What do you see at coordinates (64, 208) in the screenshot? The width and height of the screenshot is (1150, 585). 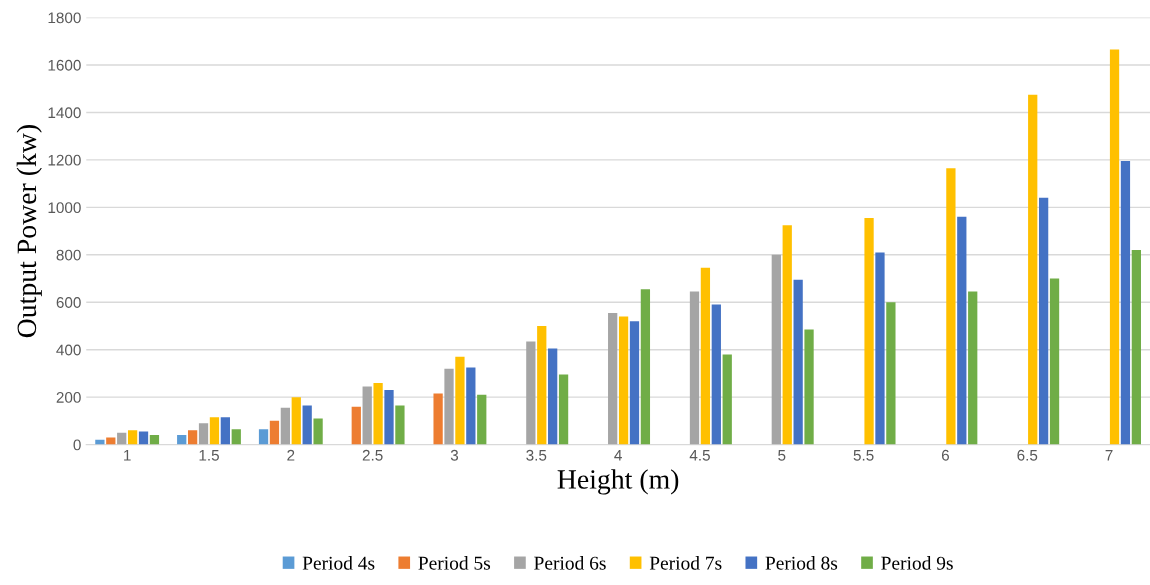 I see `y-tick-label: 1000` at bounding box center [64, 208].